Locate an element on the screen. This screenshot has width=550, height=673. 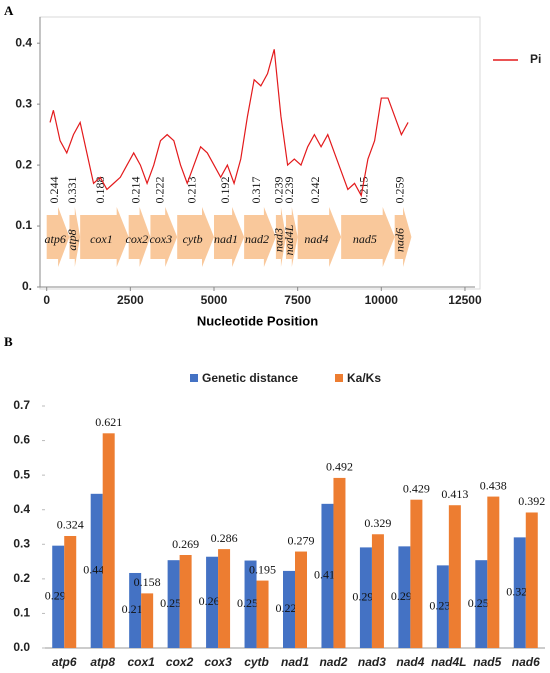
gene-name: nad5 is located at coordinates (365, 239).